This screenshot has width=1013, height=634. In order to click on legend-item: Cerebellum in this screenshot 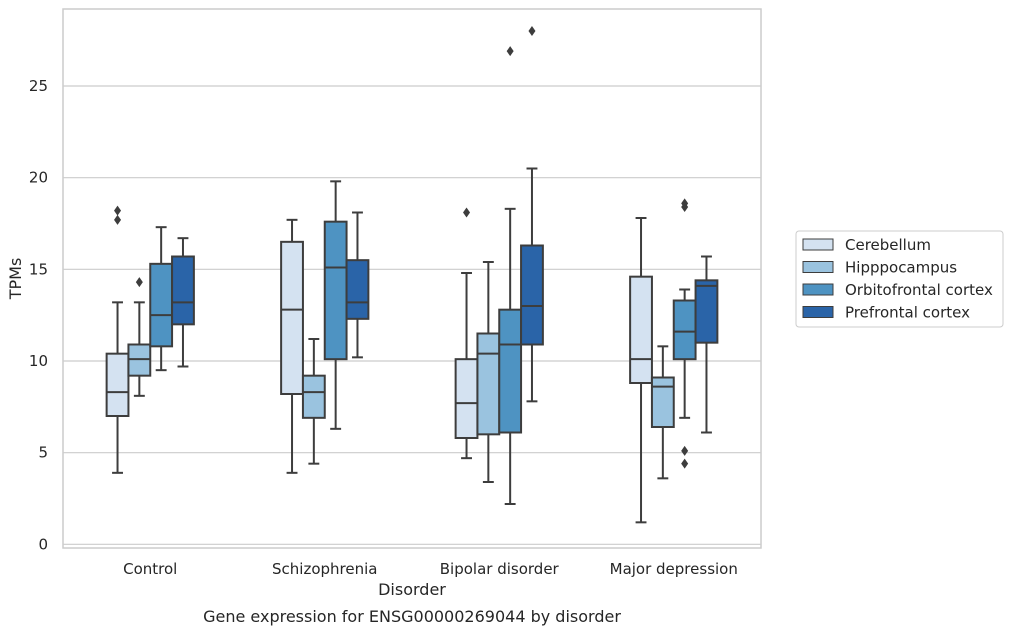, I will do `click(866, 245)`.